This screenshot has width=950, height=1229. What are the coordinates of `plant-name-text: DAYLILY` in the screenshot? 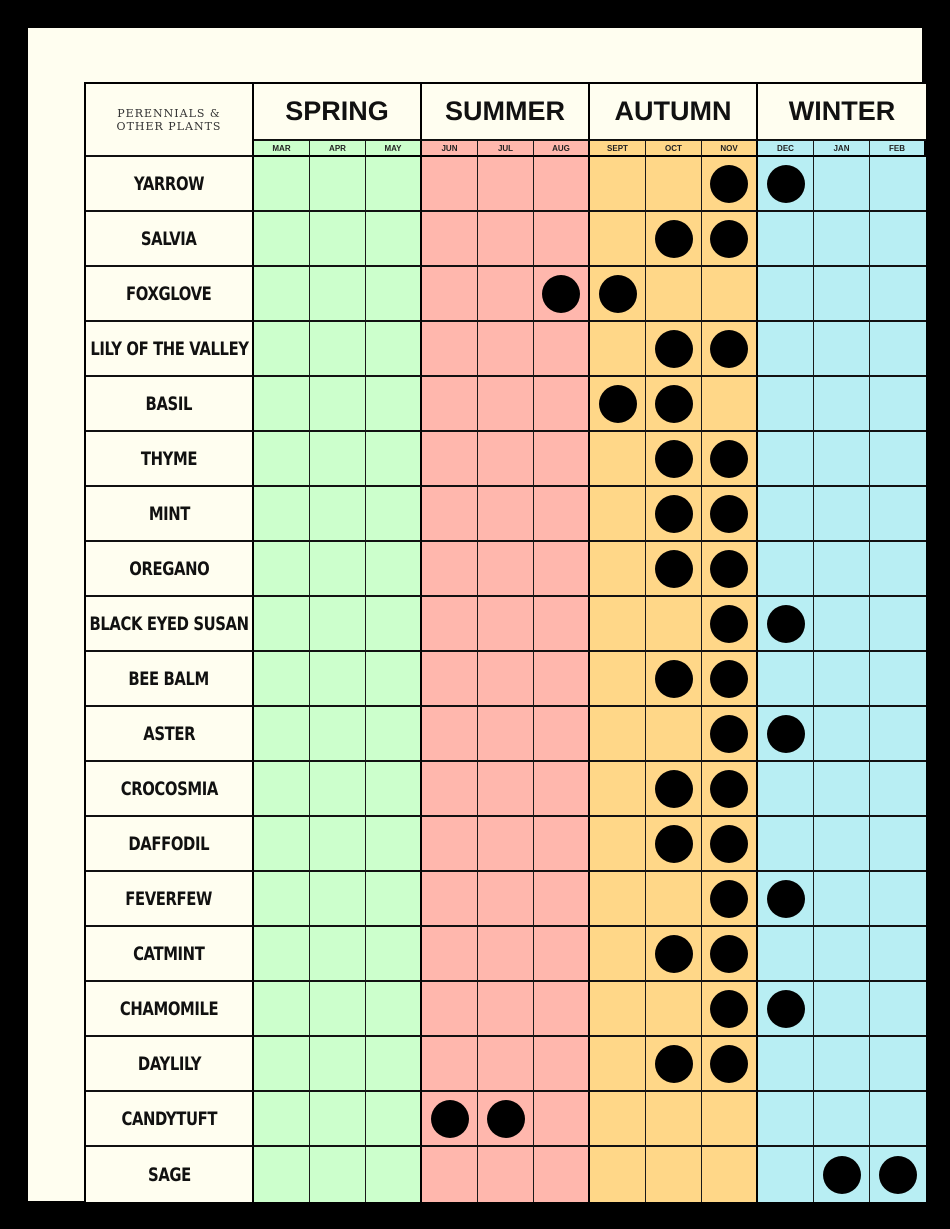 It's located at (169, 1063).